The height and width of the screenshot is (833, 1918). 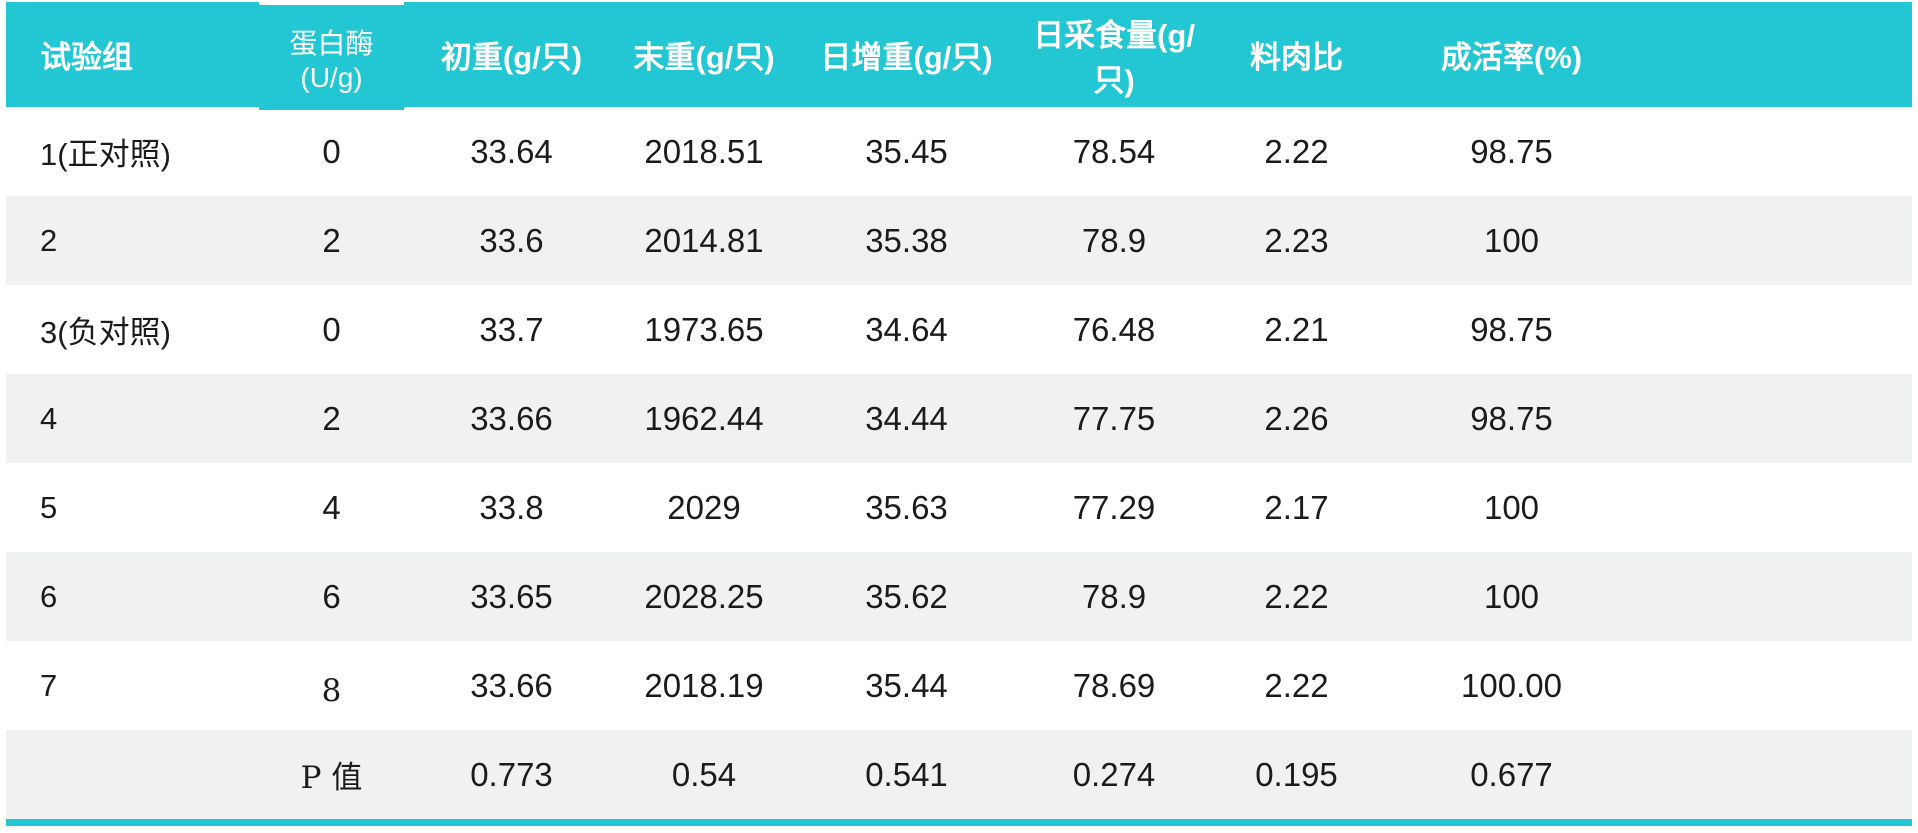 What do you see at coordinates (1296, 240) in the screenshot?
I see `cell-r2-c7: 2.23` at bounding box center [1296, 240].